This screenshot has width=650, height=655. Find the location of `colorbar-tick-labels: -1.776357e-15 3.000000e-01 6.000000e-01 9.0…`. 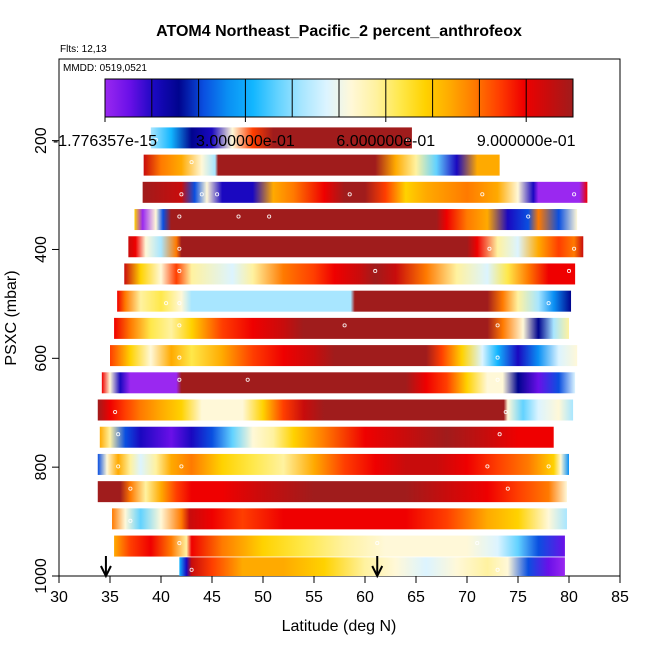

colorbar-tick-labels: -1.776357e-15 3.000000e-01 6.000000e-01 9.0… is located at coordinates (314, 133).